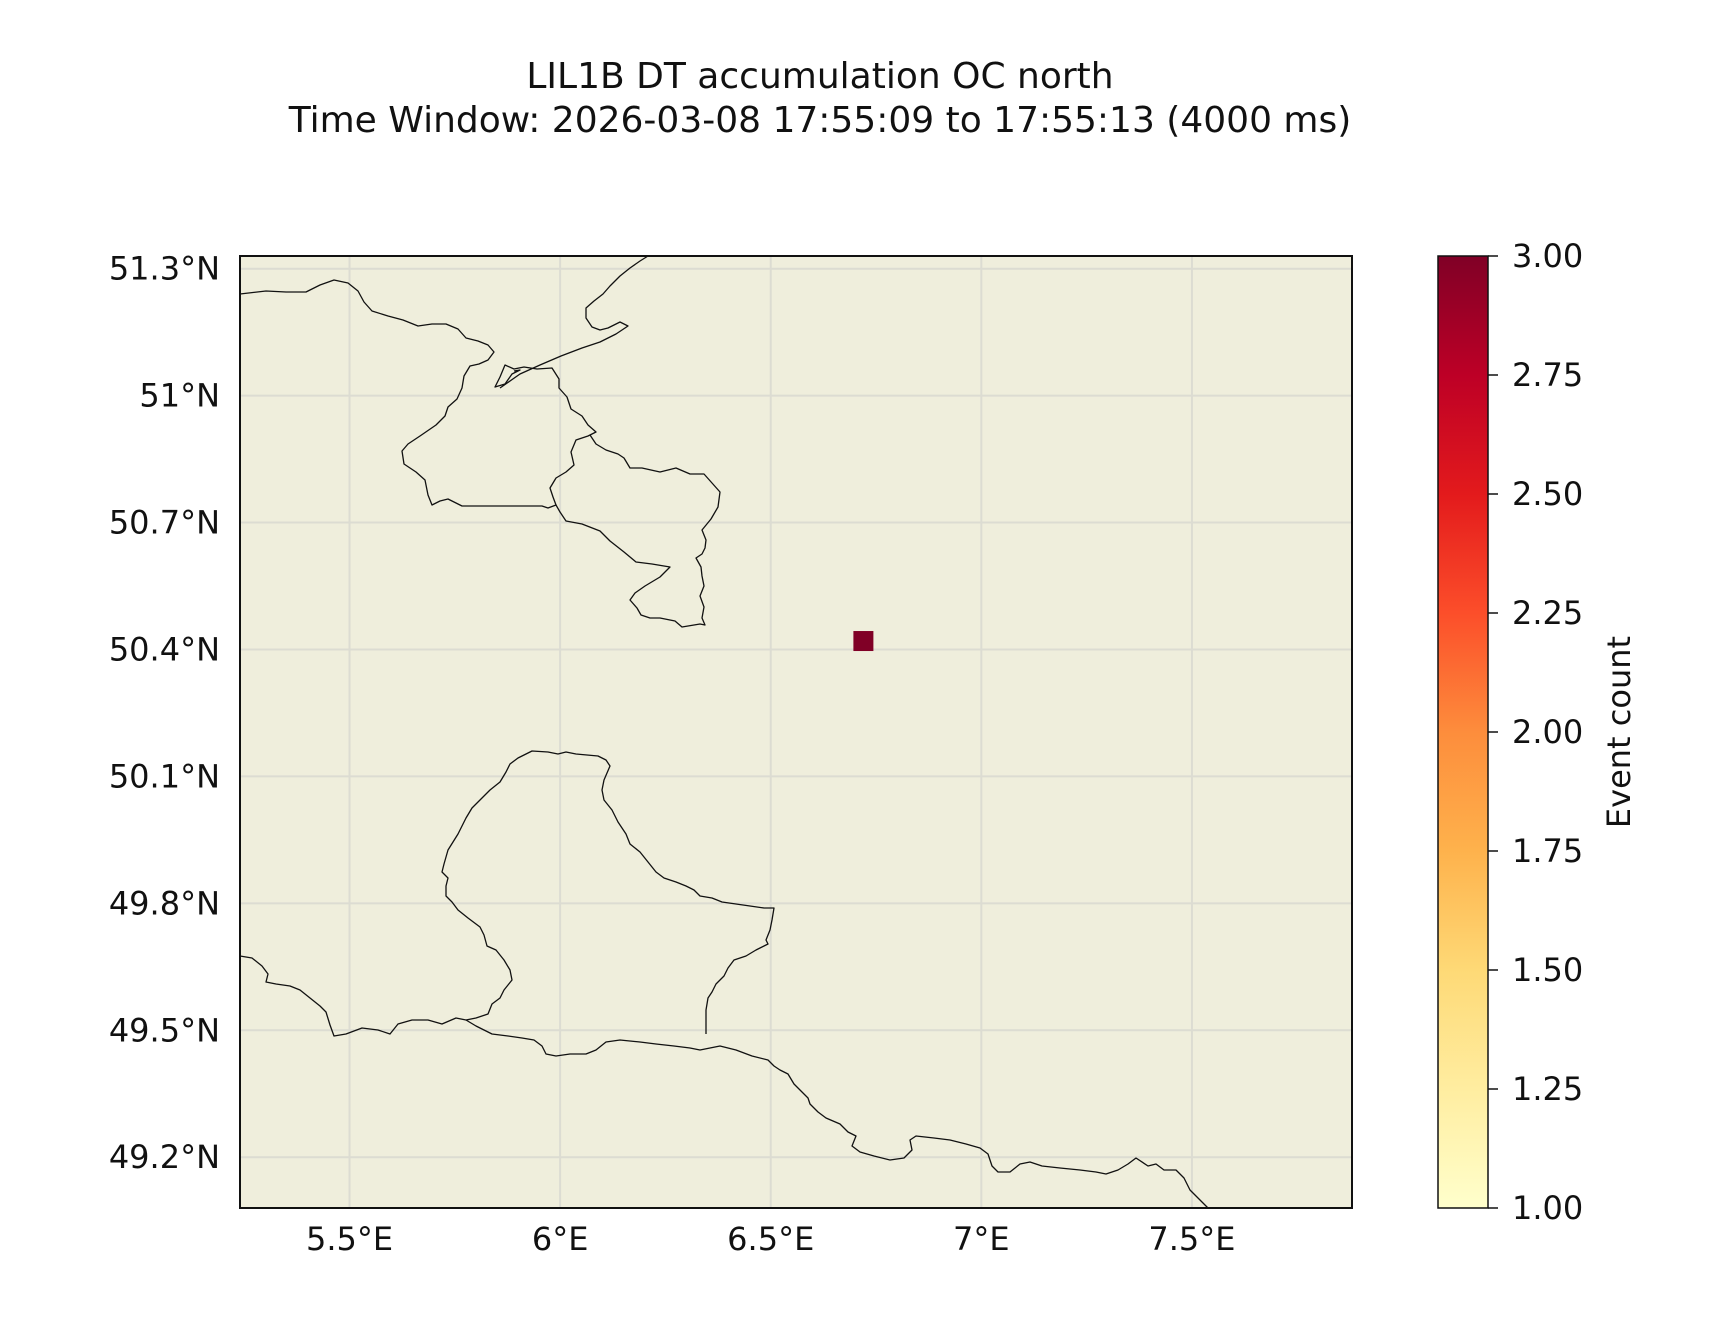 The width and height of the screenshot is (1710, 1328). I want to click on colorbar-tick-label: 2.75, so click(1547, 375).